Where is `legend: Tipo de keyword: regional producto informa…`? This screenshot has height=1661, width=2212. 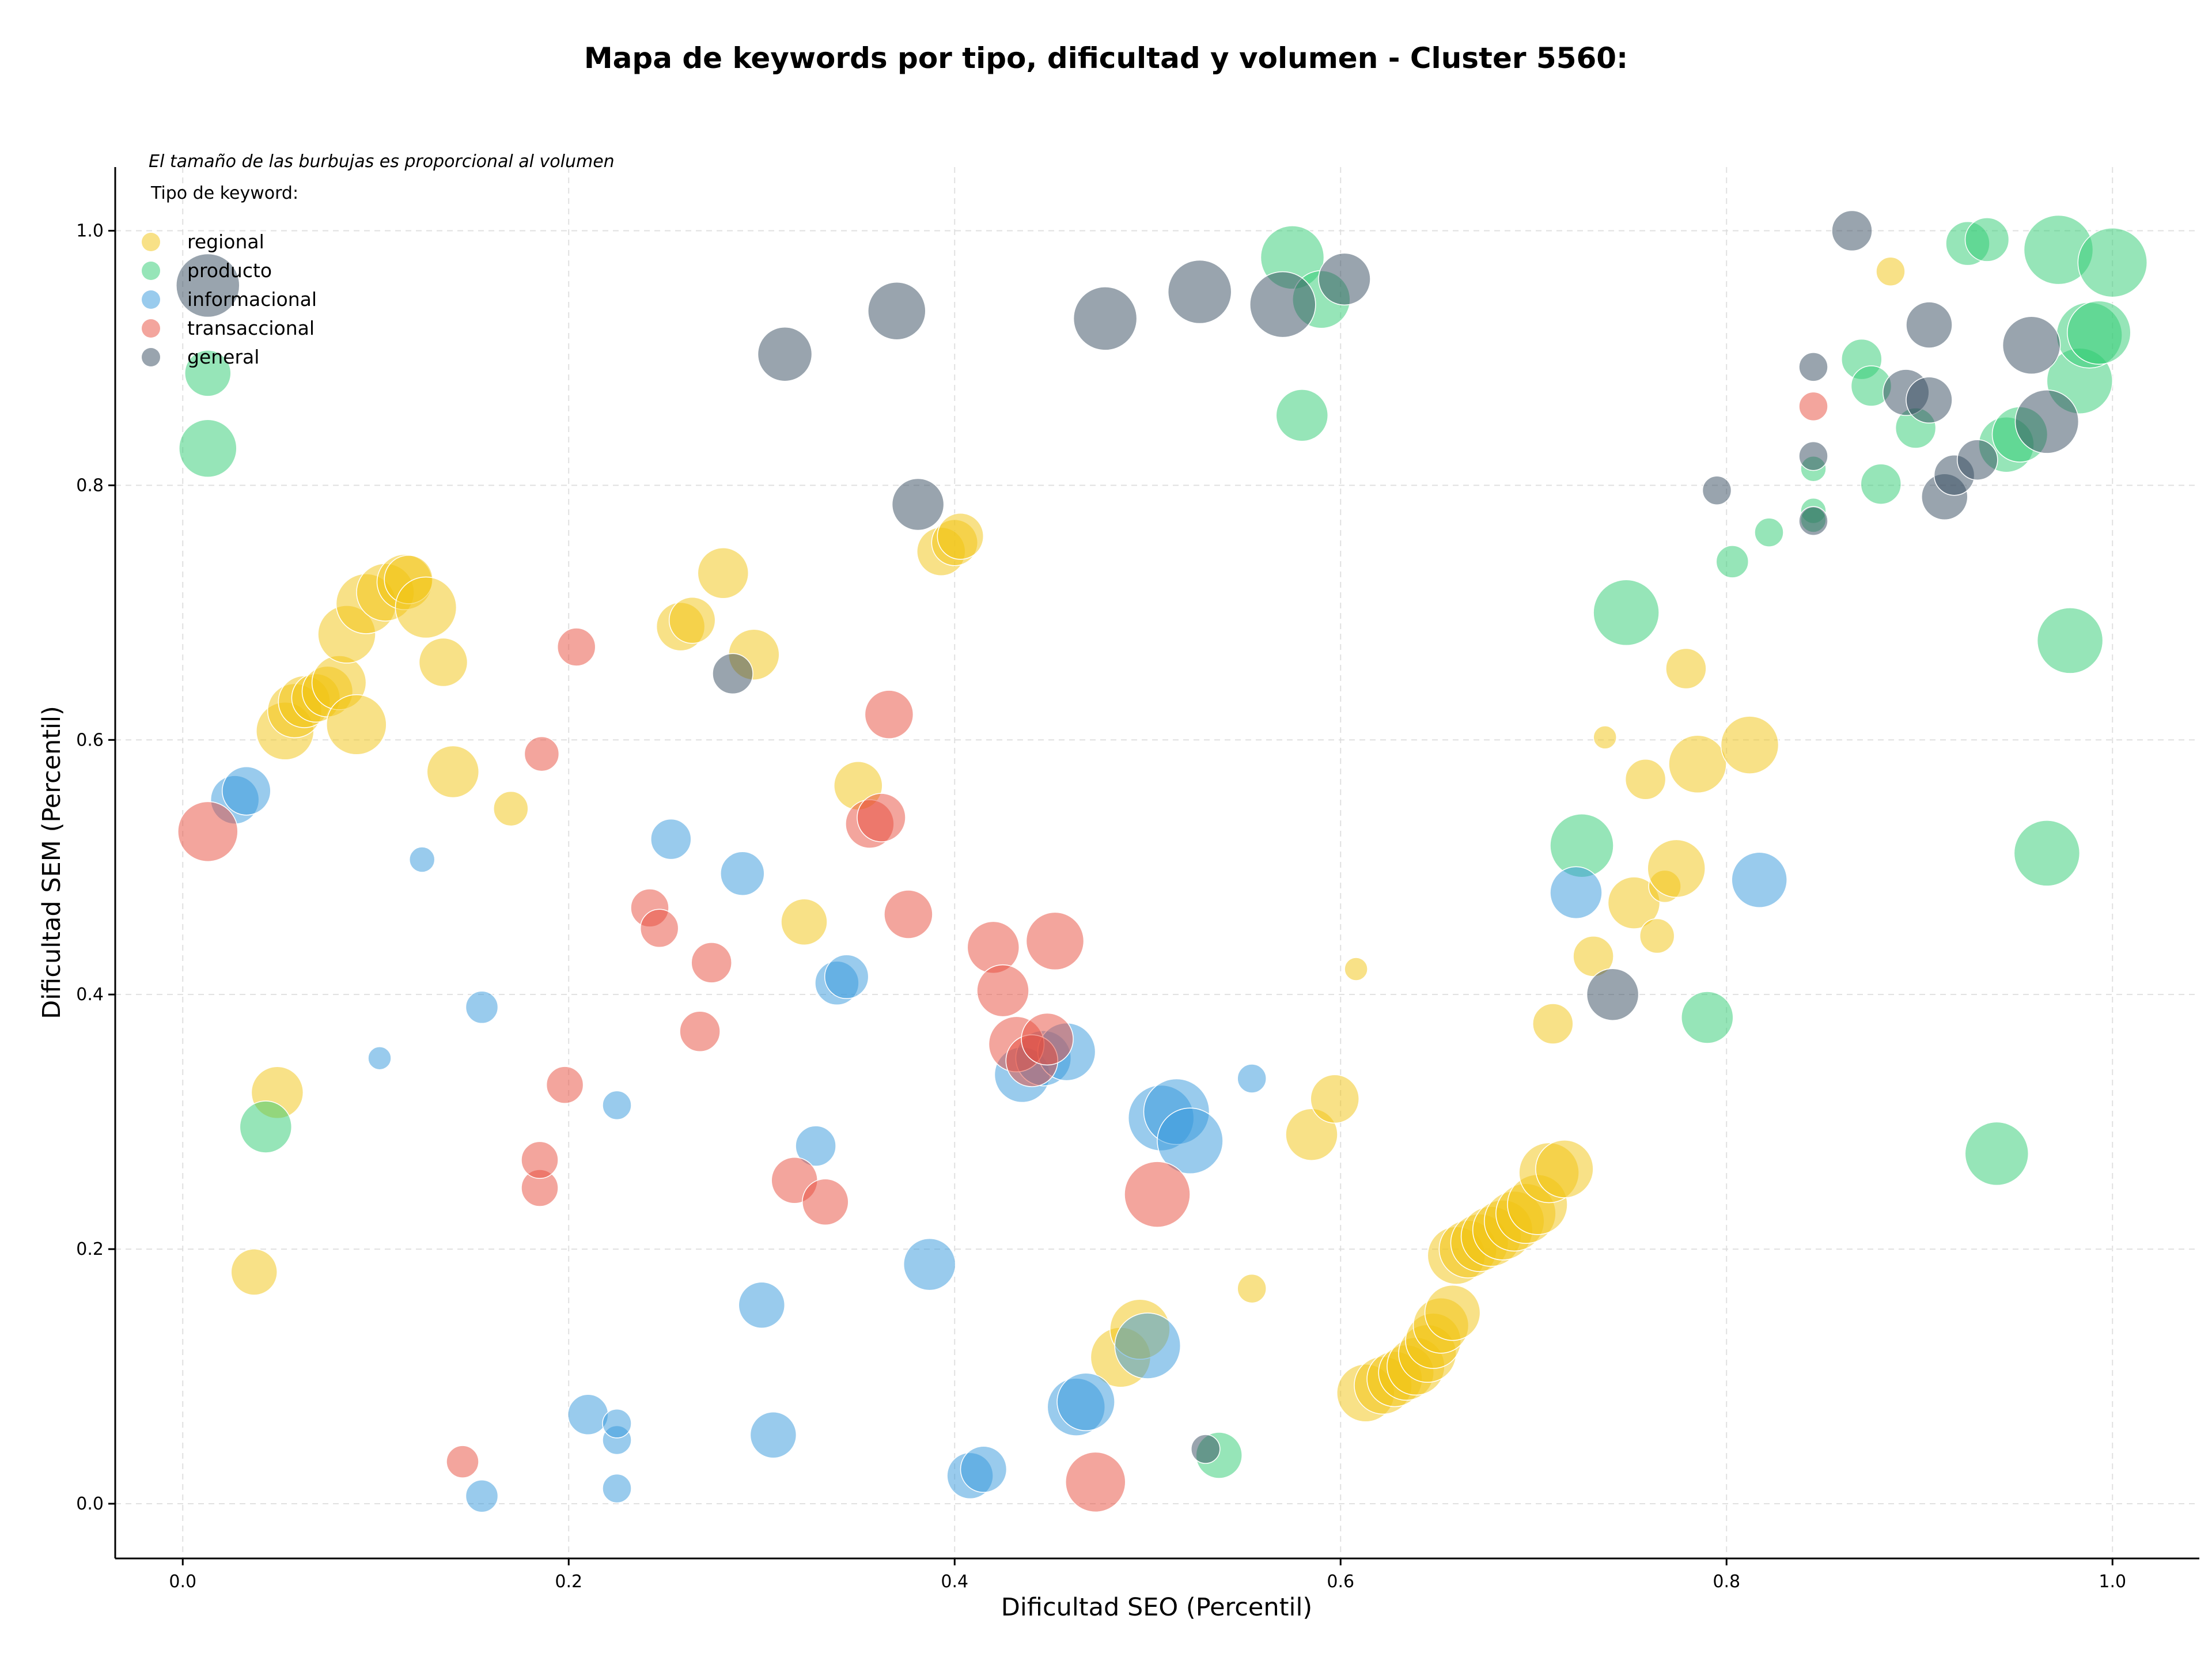
legend: Tipo de keyword: regional producto informa… is located at coordinates (229, 275).